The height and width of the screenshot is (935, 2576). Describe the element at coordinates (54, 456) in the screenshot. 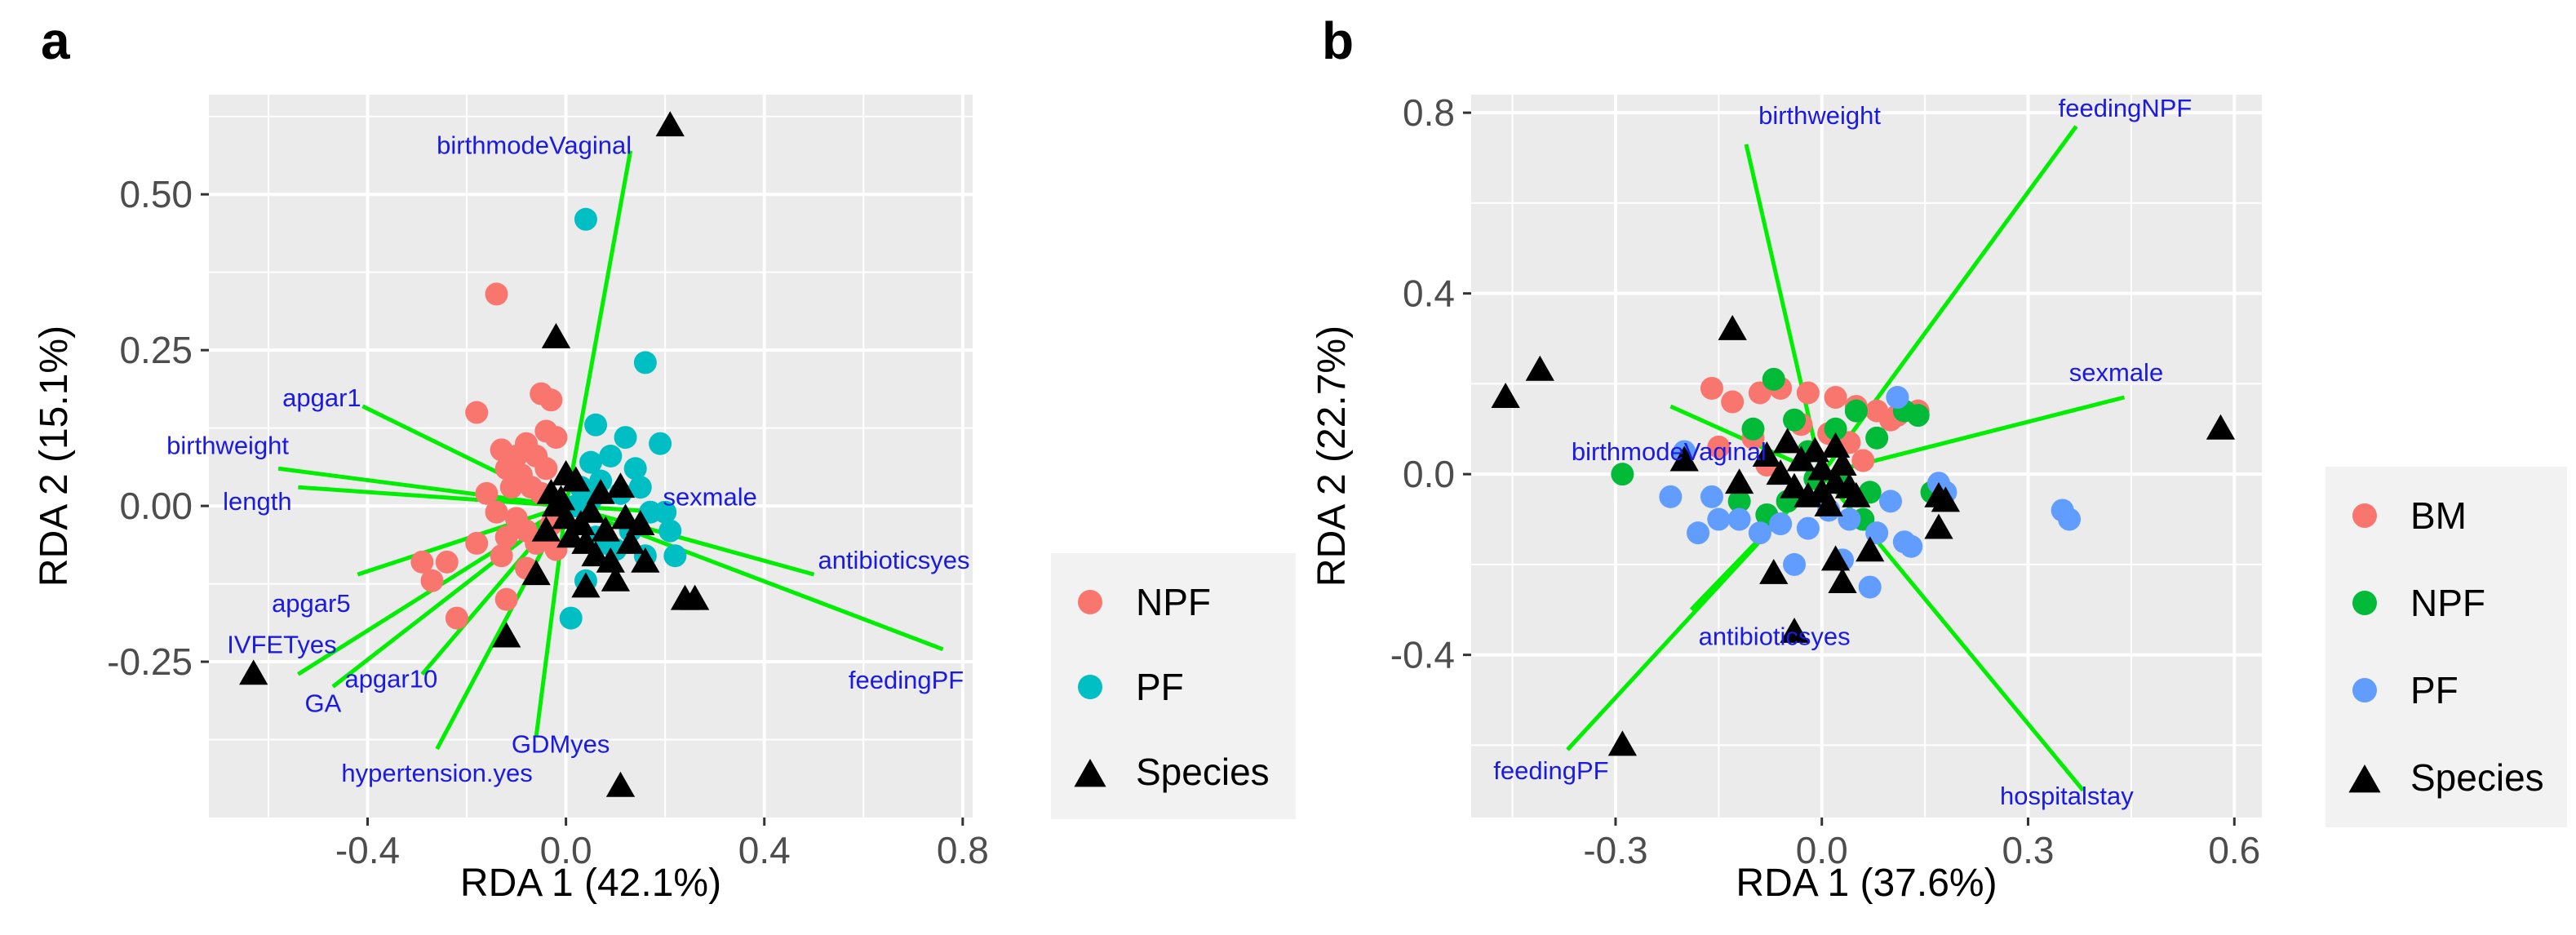

I see `panel-a-y-axis-title: RDA 2 (15.1%)` at that location.